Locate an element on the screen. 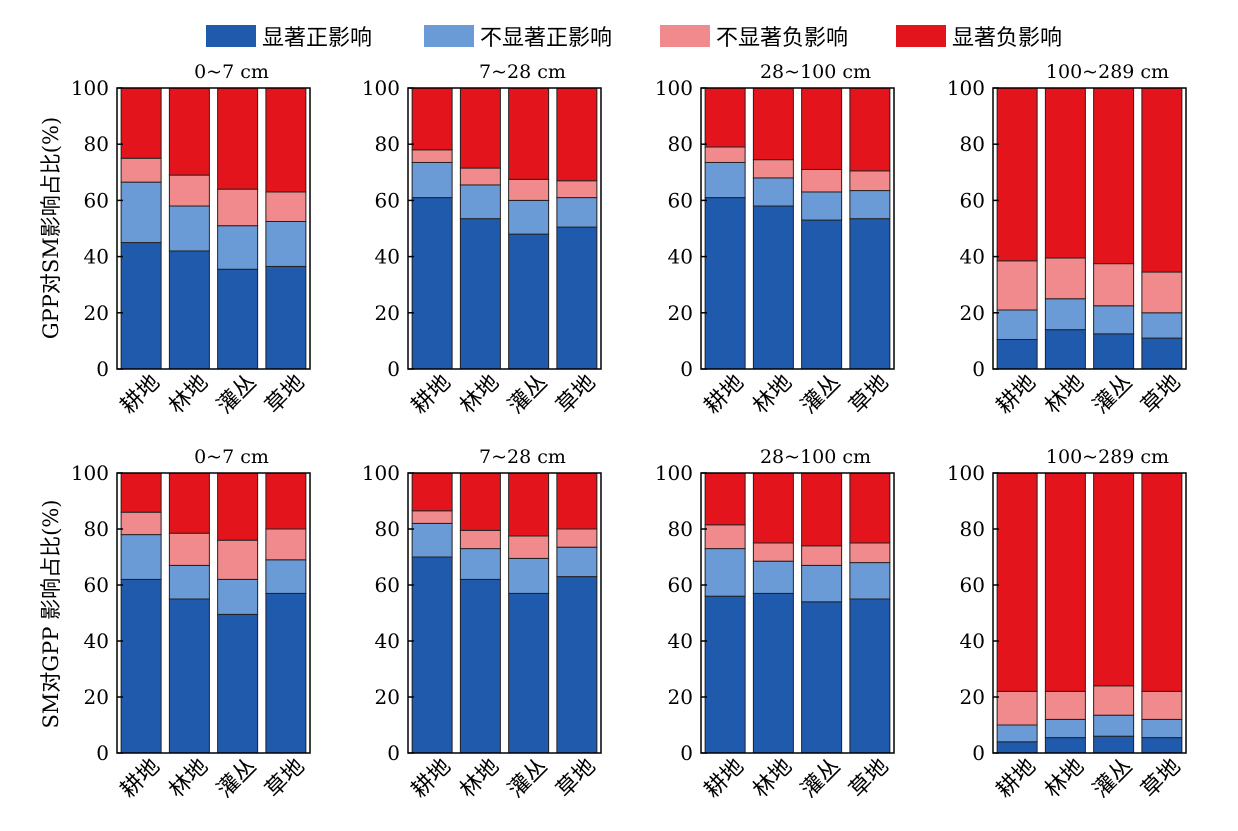 Image resolution: width=1238 pixels, height=831 pixels. legend-item-sig-negative: 显著负影响 is located at coordinates (979, 36).